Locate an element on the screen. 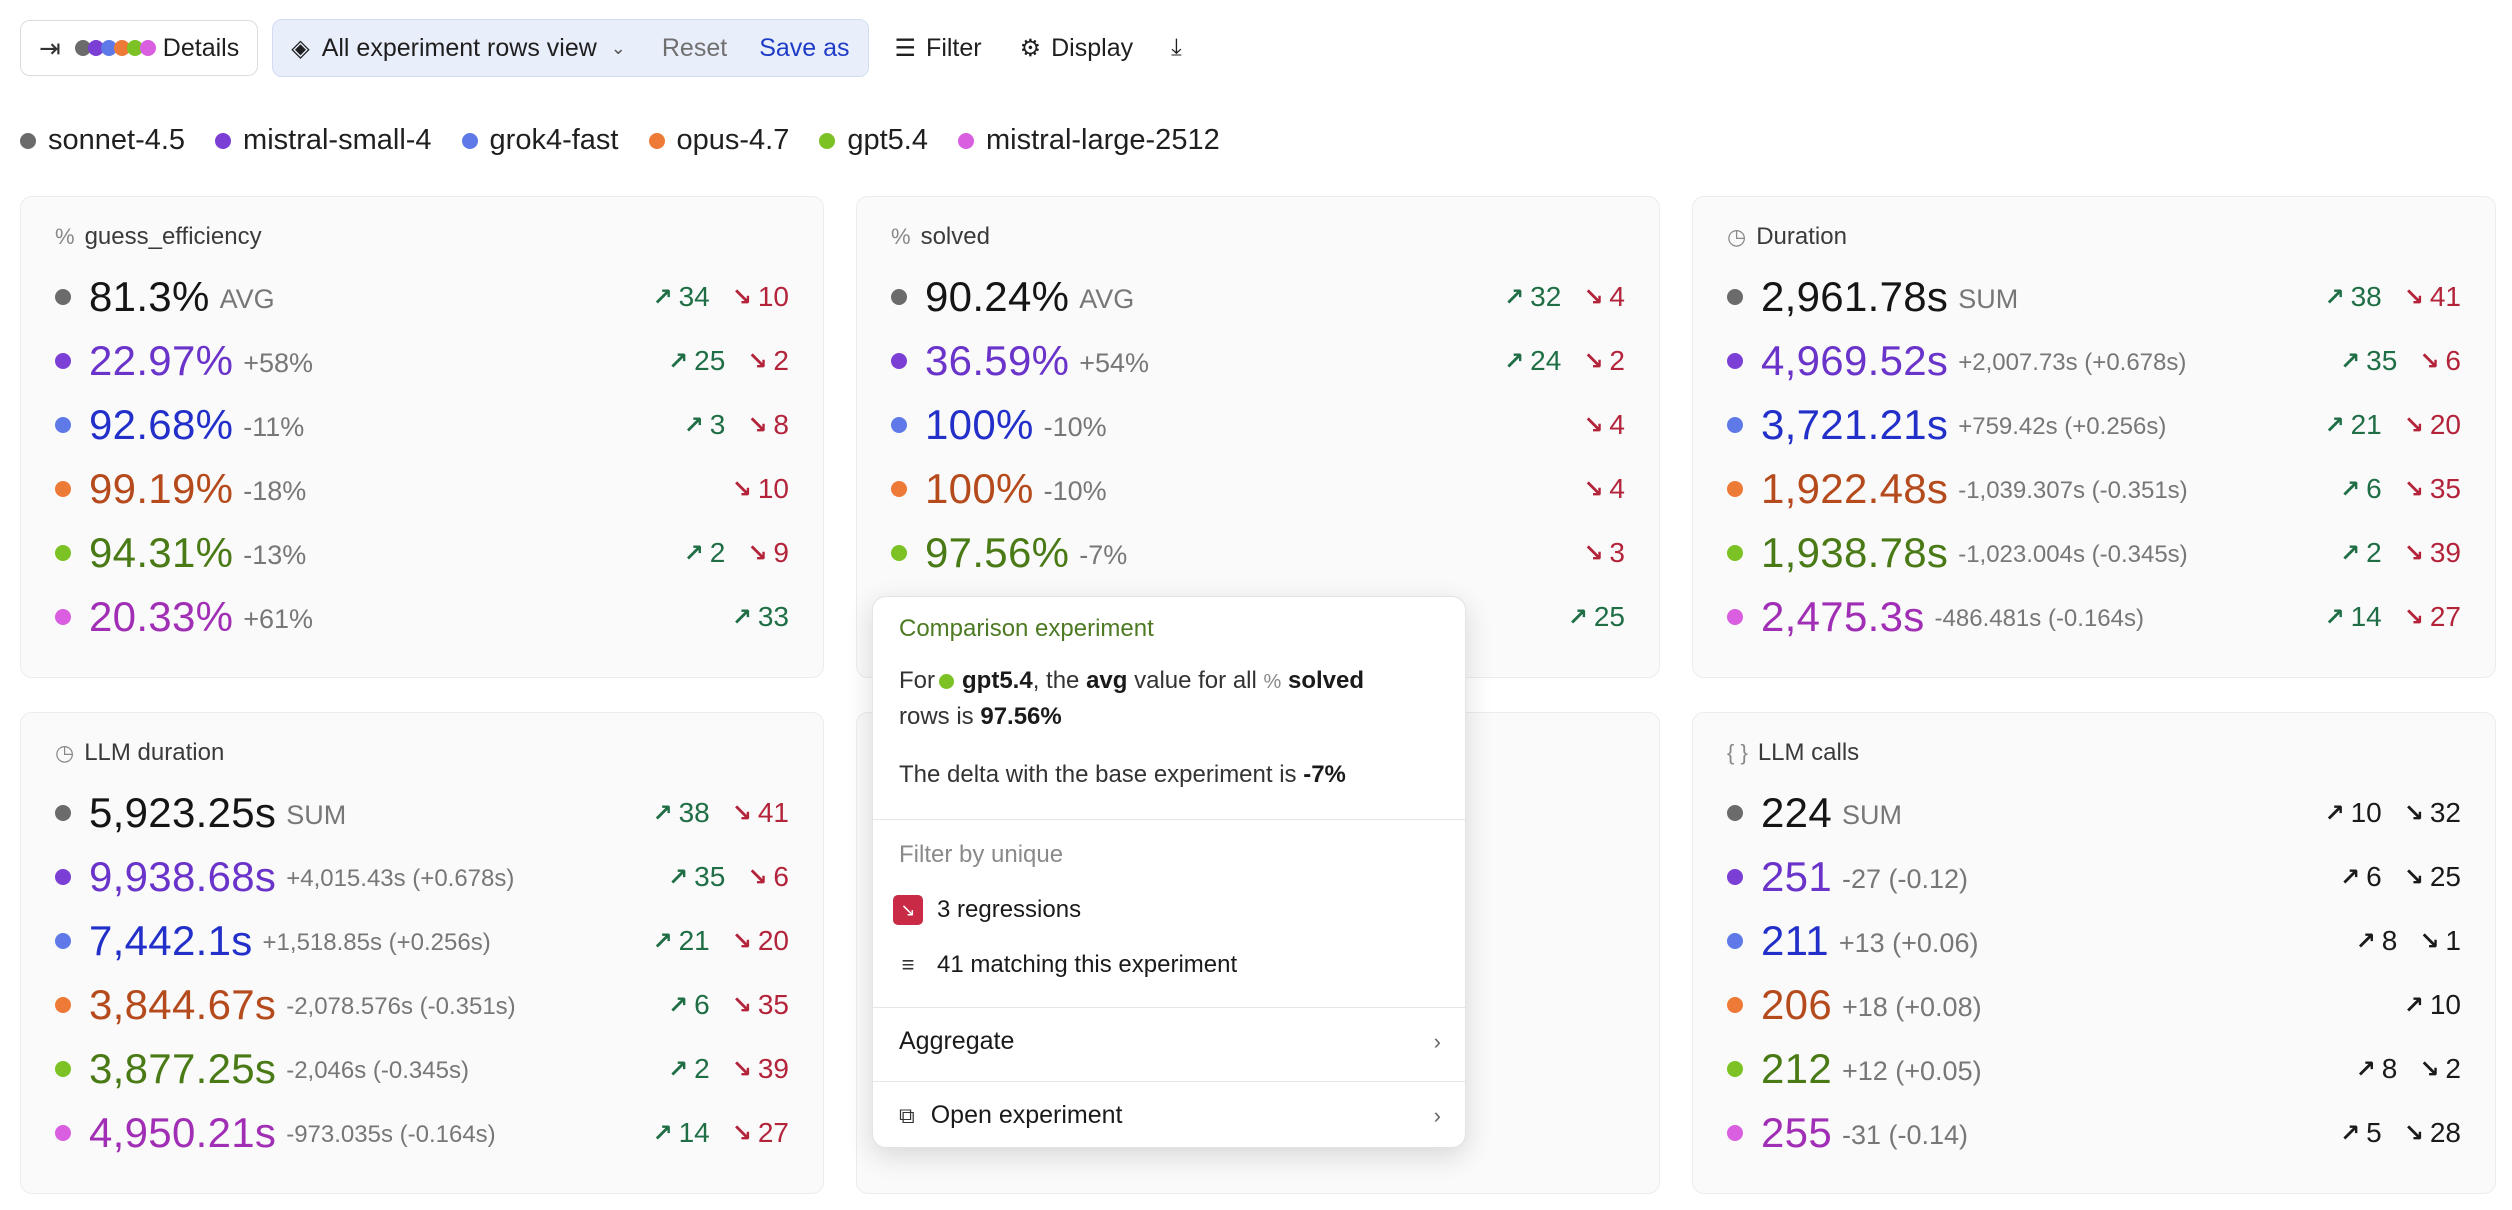 This screenshot has width=2512, height=1210. regressions-count: ↘ 28 is located at coordinates (2432, 1133).